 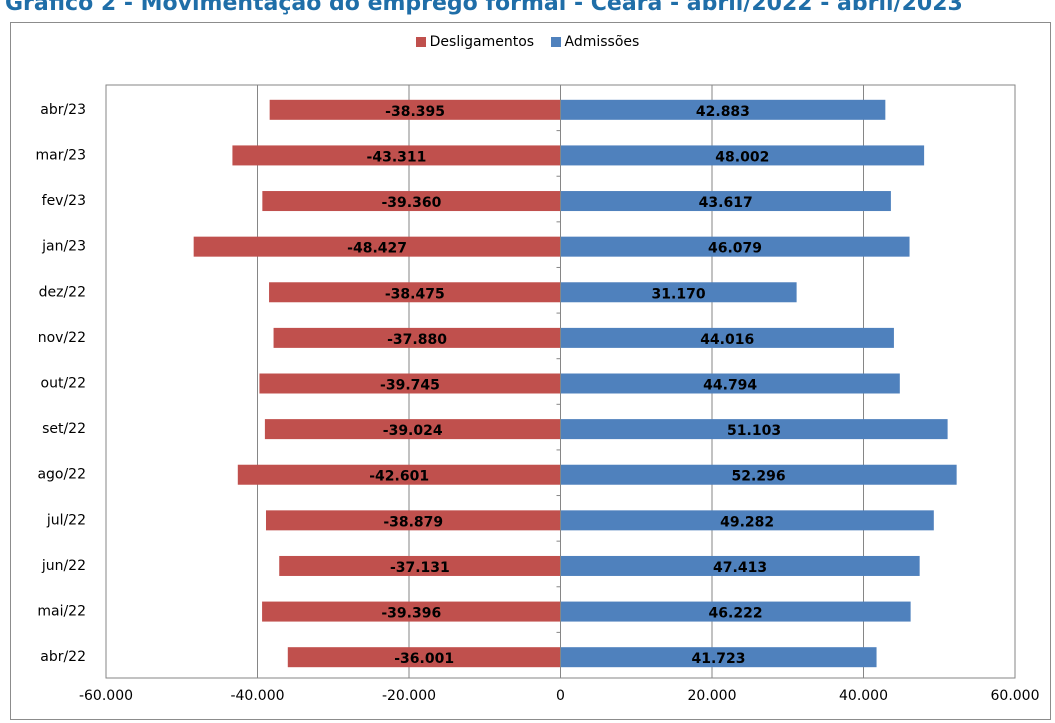 I want to click on legend-label-admissoes: Admissões, so click(x=602, y=42).